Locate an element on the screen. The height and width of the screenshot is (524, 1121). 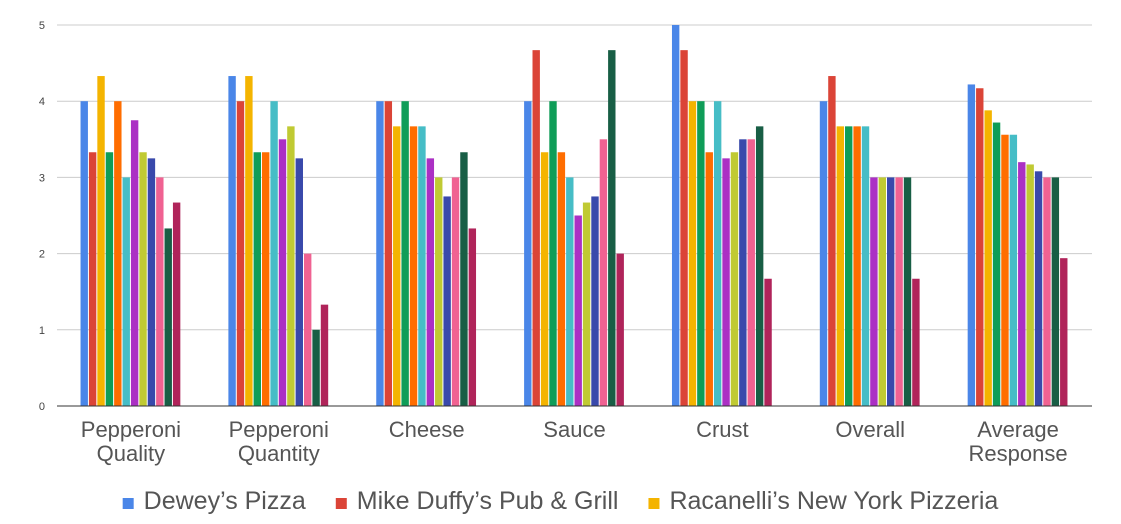
y-tick-label: 3 is located at coordinates (42, 178).